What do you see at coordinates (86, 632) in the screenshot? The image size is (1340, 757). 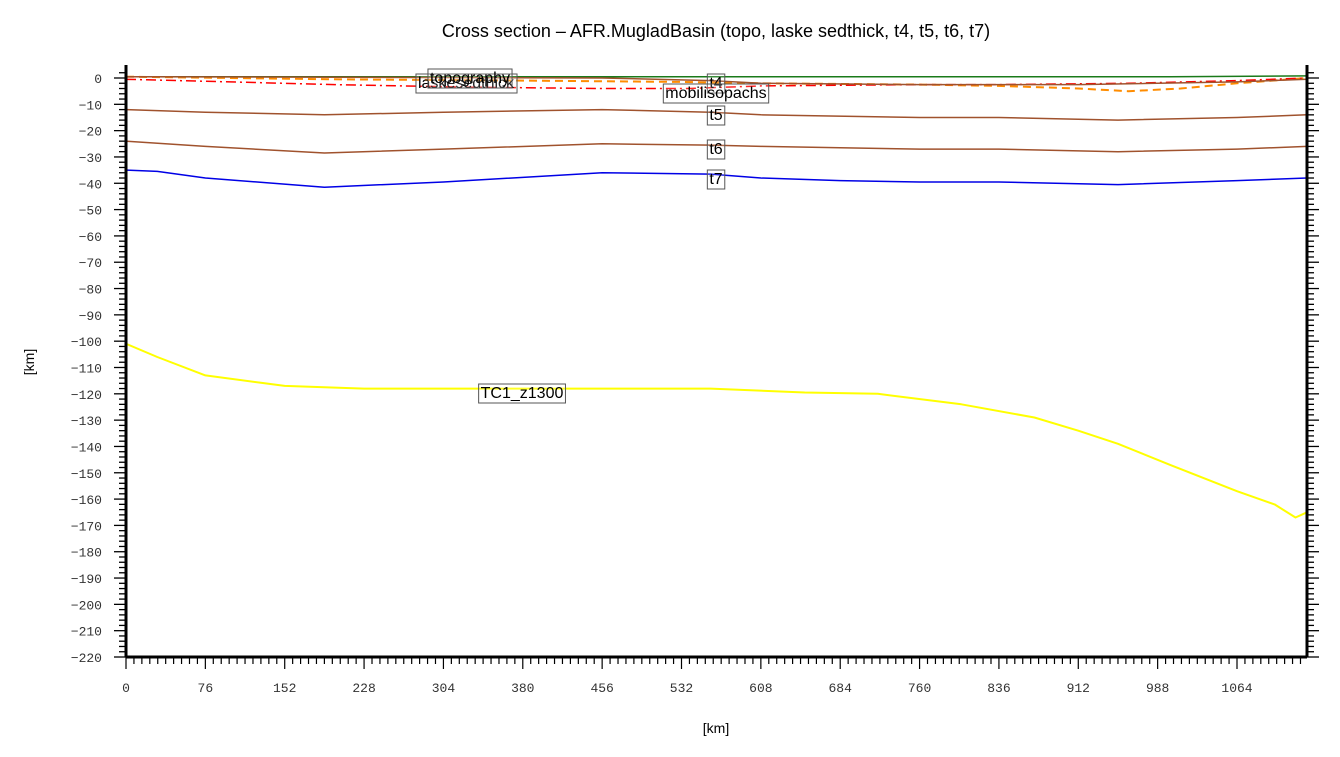 I see `y-tick-label: −210` at bounding box center [86, 632].